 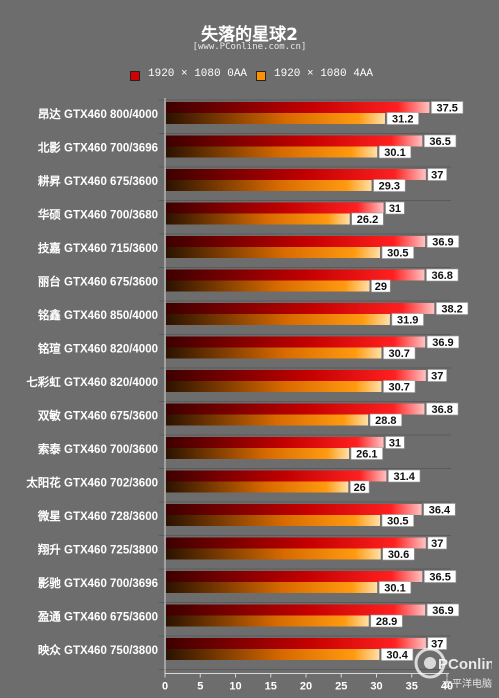 I want to click on watermark-text: PConline, so click(x=465, y=664).